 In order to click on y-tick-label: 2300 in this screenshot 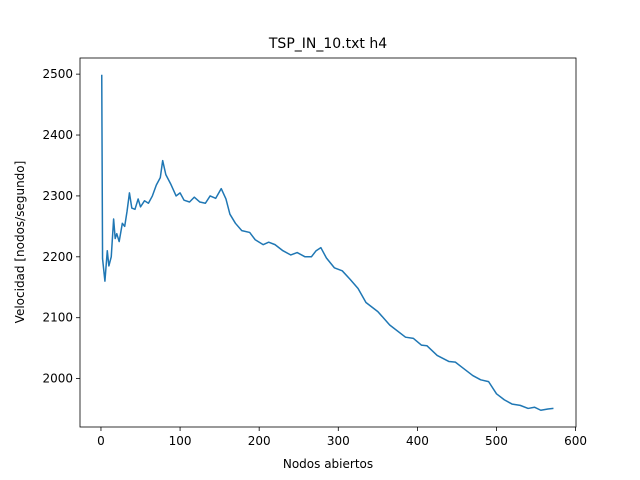, I will do `click(57, 196)`.